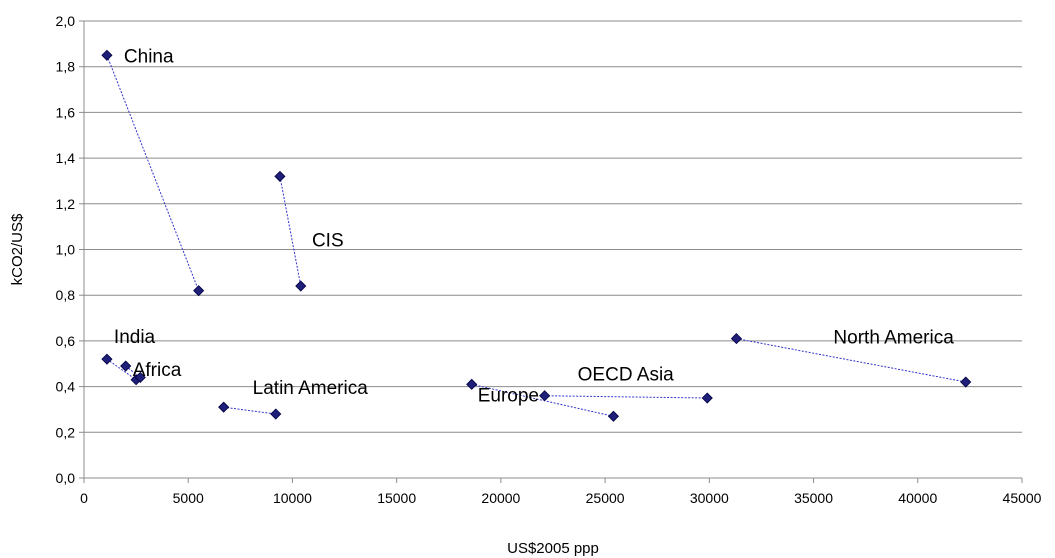 The image size is (1055, 558). Describe the element at coordinates (157, 370) in the screenshot. I see `series-label: Africa` at that location.